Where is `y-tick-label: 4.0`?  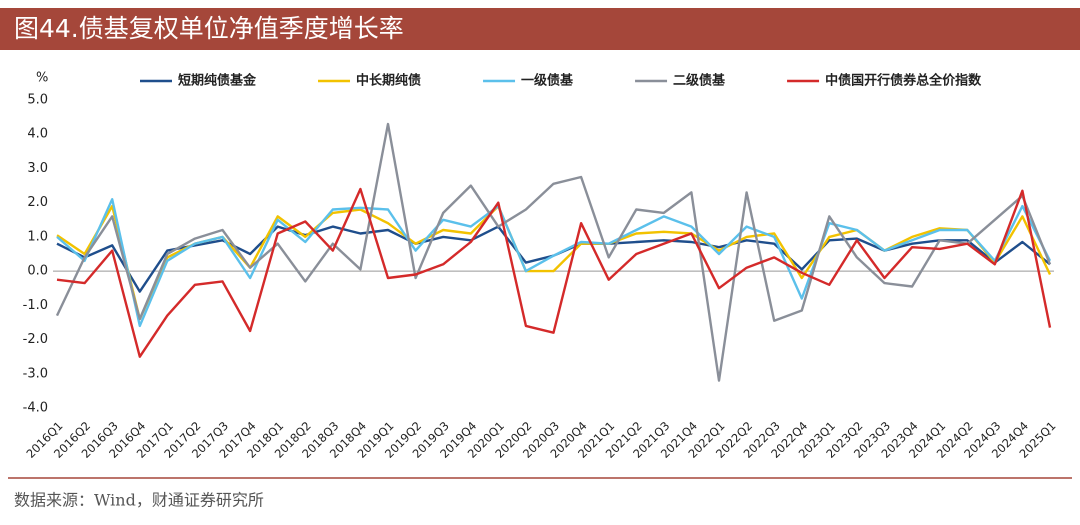 y-tick-label: 4.0 is located at coordinates (37, 134).